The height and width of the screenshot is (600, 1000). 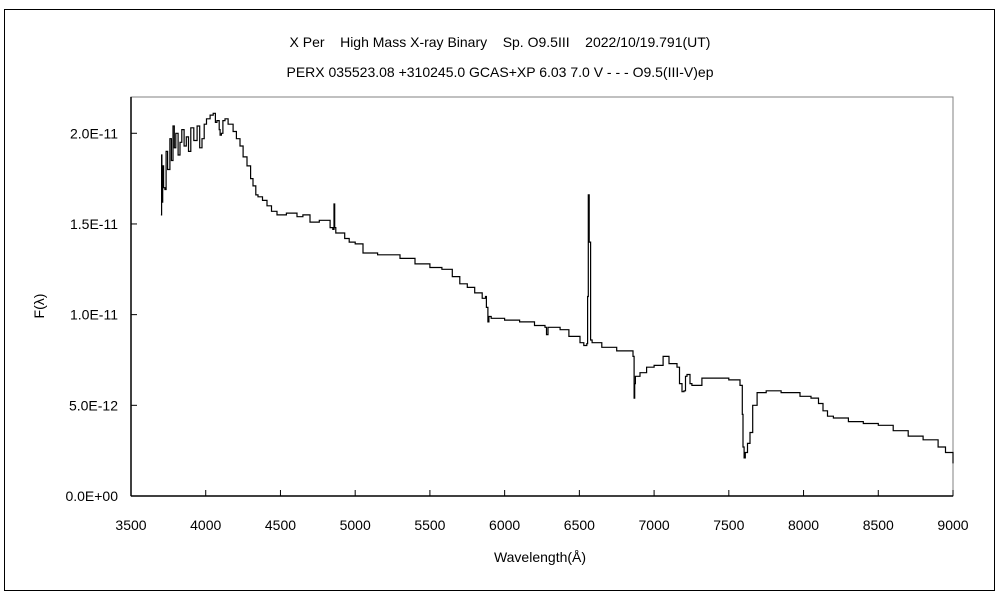 What do you see at coordinates (205, 525) in the screenshot?
I see `x-tick-label: 4000` at bounding box center [205, 525].